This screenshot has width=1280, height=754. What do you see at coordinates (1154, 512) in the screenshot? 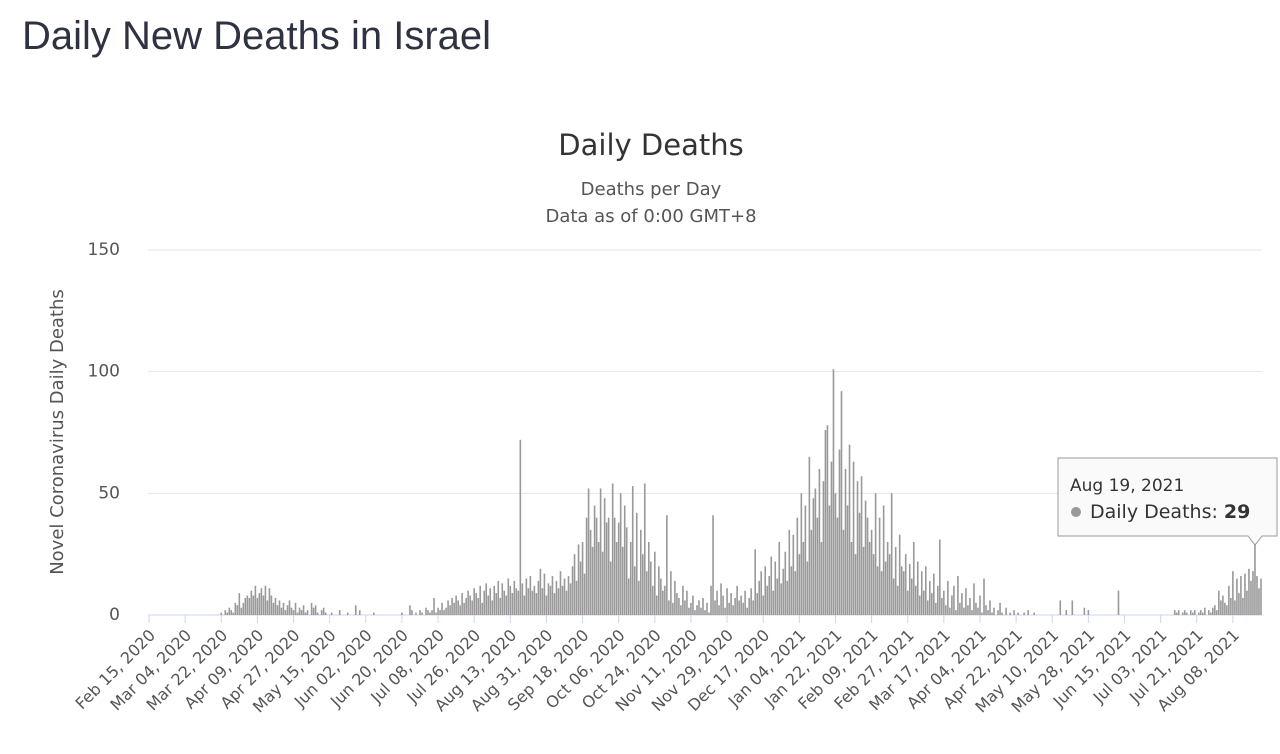
I see `tooltip-series: Daily Deaths:` at bounding box center [1154, 512].